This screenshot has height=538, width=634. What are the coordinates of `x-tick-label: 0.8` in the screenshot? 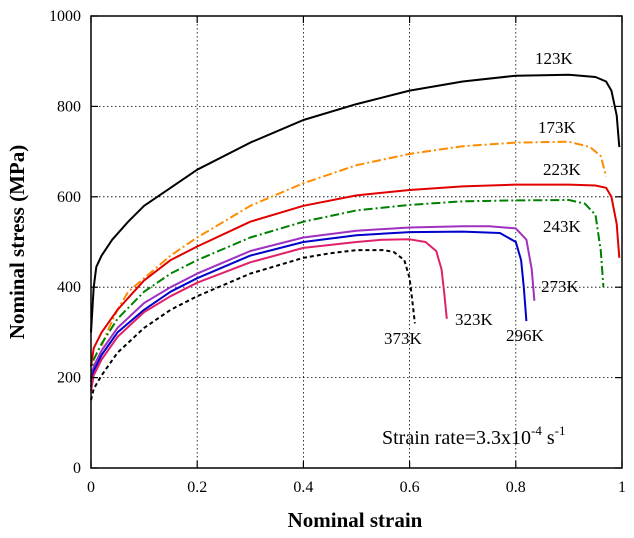 It's located at (516, 487).